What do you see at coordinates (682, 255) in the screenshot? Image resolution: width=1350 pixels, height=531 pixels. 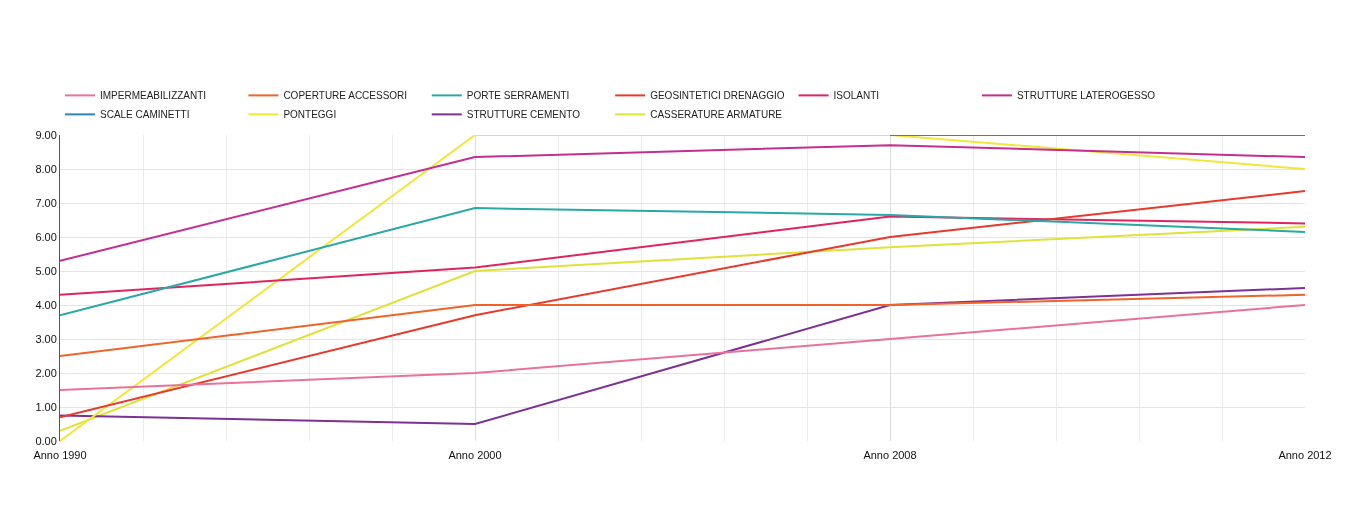 I see `line-series` at bounding box center [682, 255].